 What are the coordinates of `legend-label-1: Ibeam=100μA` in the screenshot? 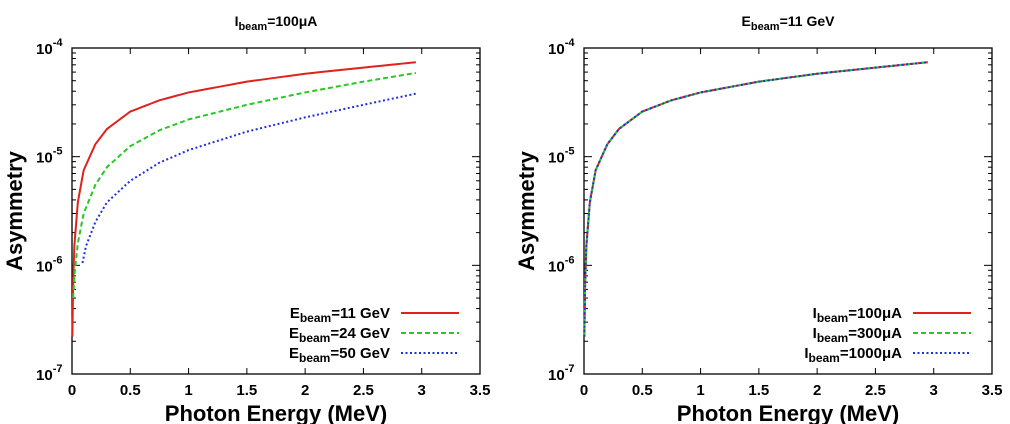 It's located at (857, 315).